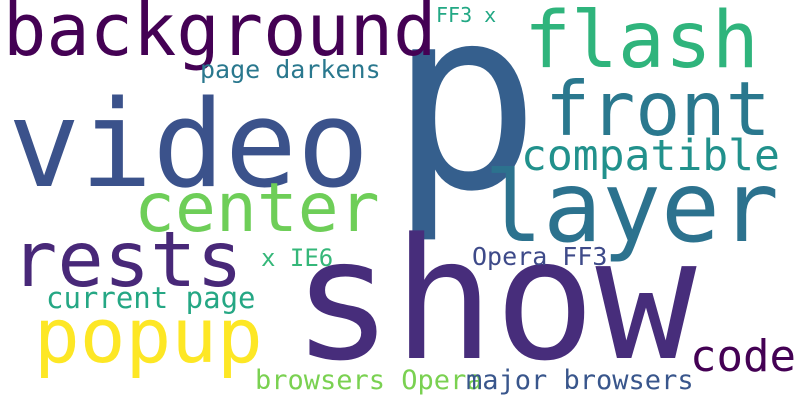 This screenshot has height=400, width=800. What do you see at coordinates (641, 43) in the screenshot?
I see `word-flash: flash` at bounding box center [641, 43].